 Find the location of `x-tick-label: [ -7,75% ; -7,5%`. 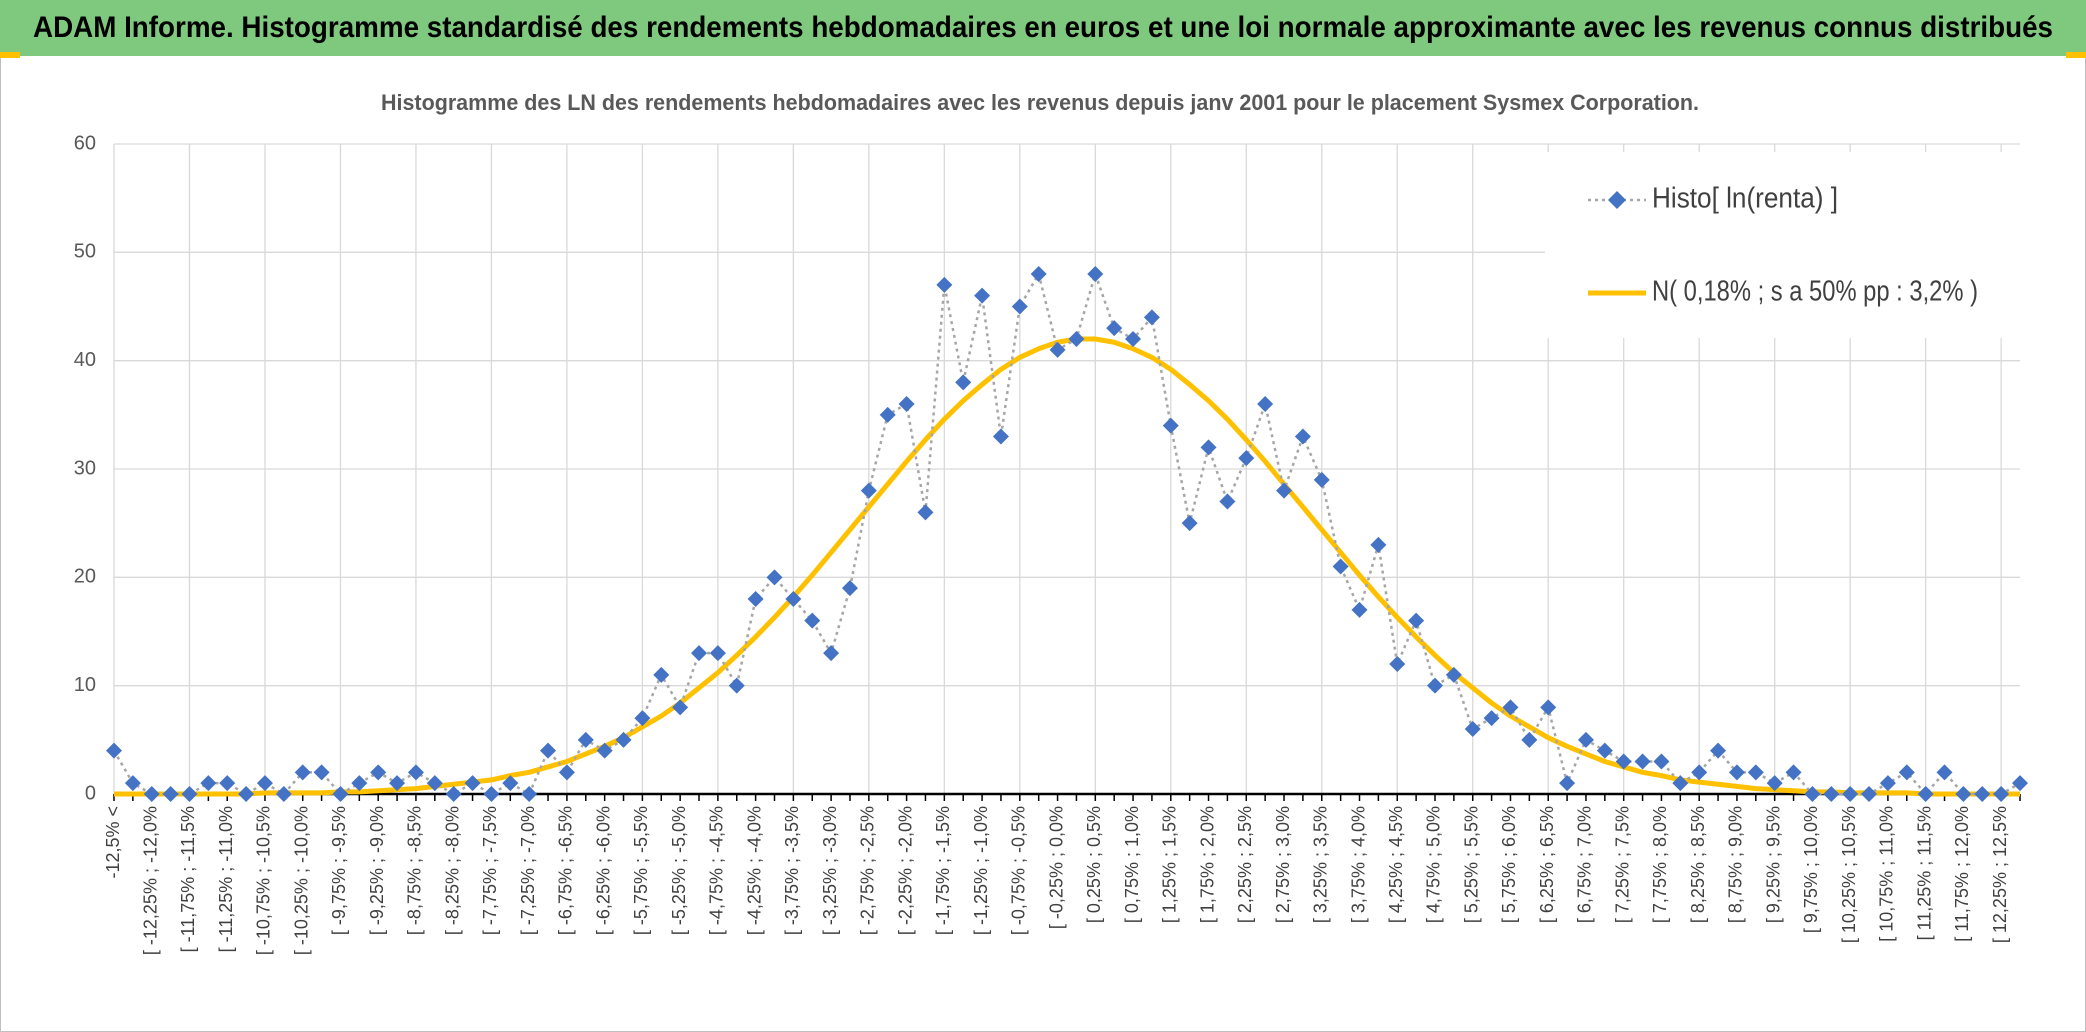

x-tick-label: [ -7,75% ; -7,5% is located at coordinates (490, 870).